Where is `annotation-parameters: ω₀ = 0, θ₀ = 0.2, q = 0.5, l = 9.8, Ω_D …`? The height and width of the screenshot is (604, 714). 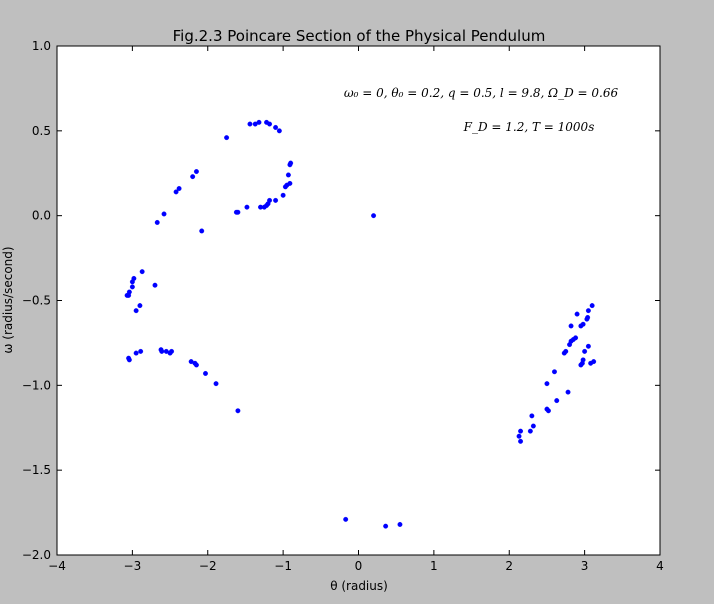
annotation-parameters: ω₀ = 0, θ₀ = 0.2, q = 0.5, l = 9.8, Ω_D … is located at coordinates (481, 93).